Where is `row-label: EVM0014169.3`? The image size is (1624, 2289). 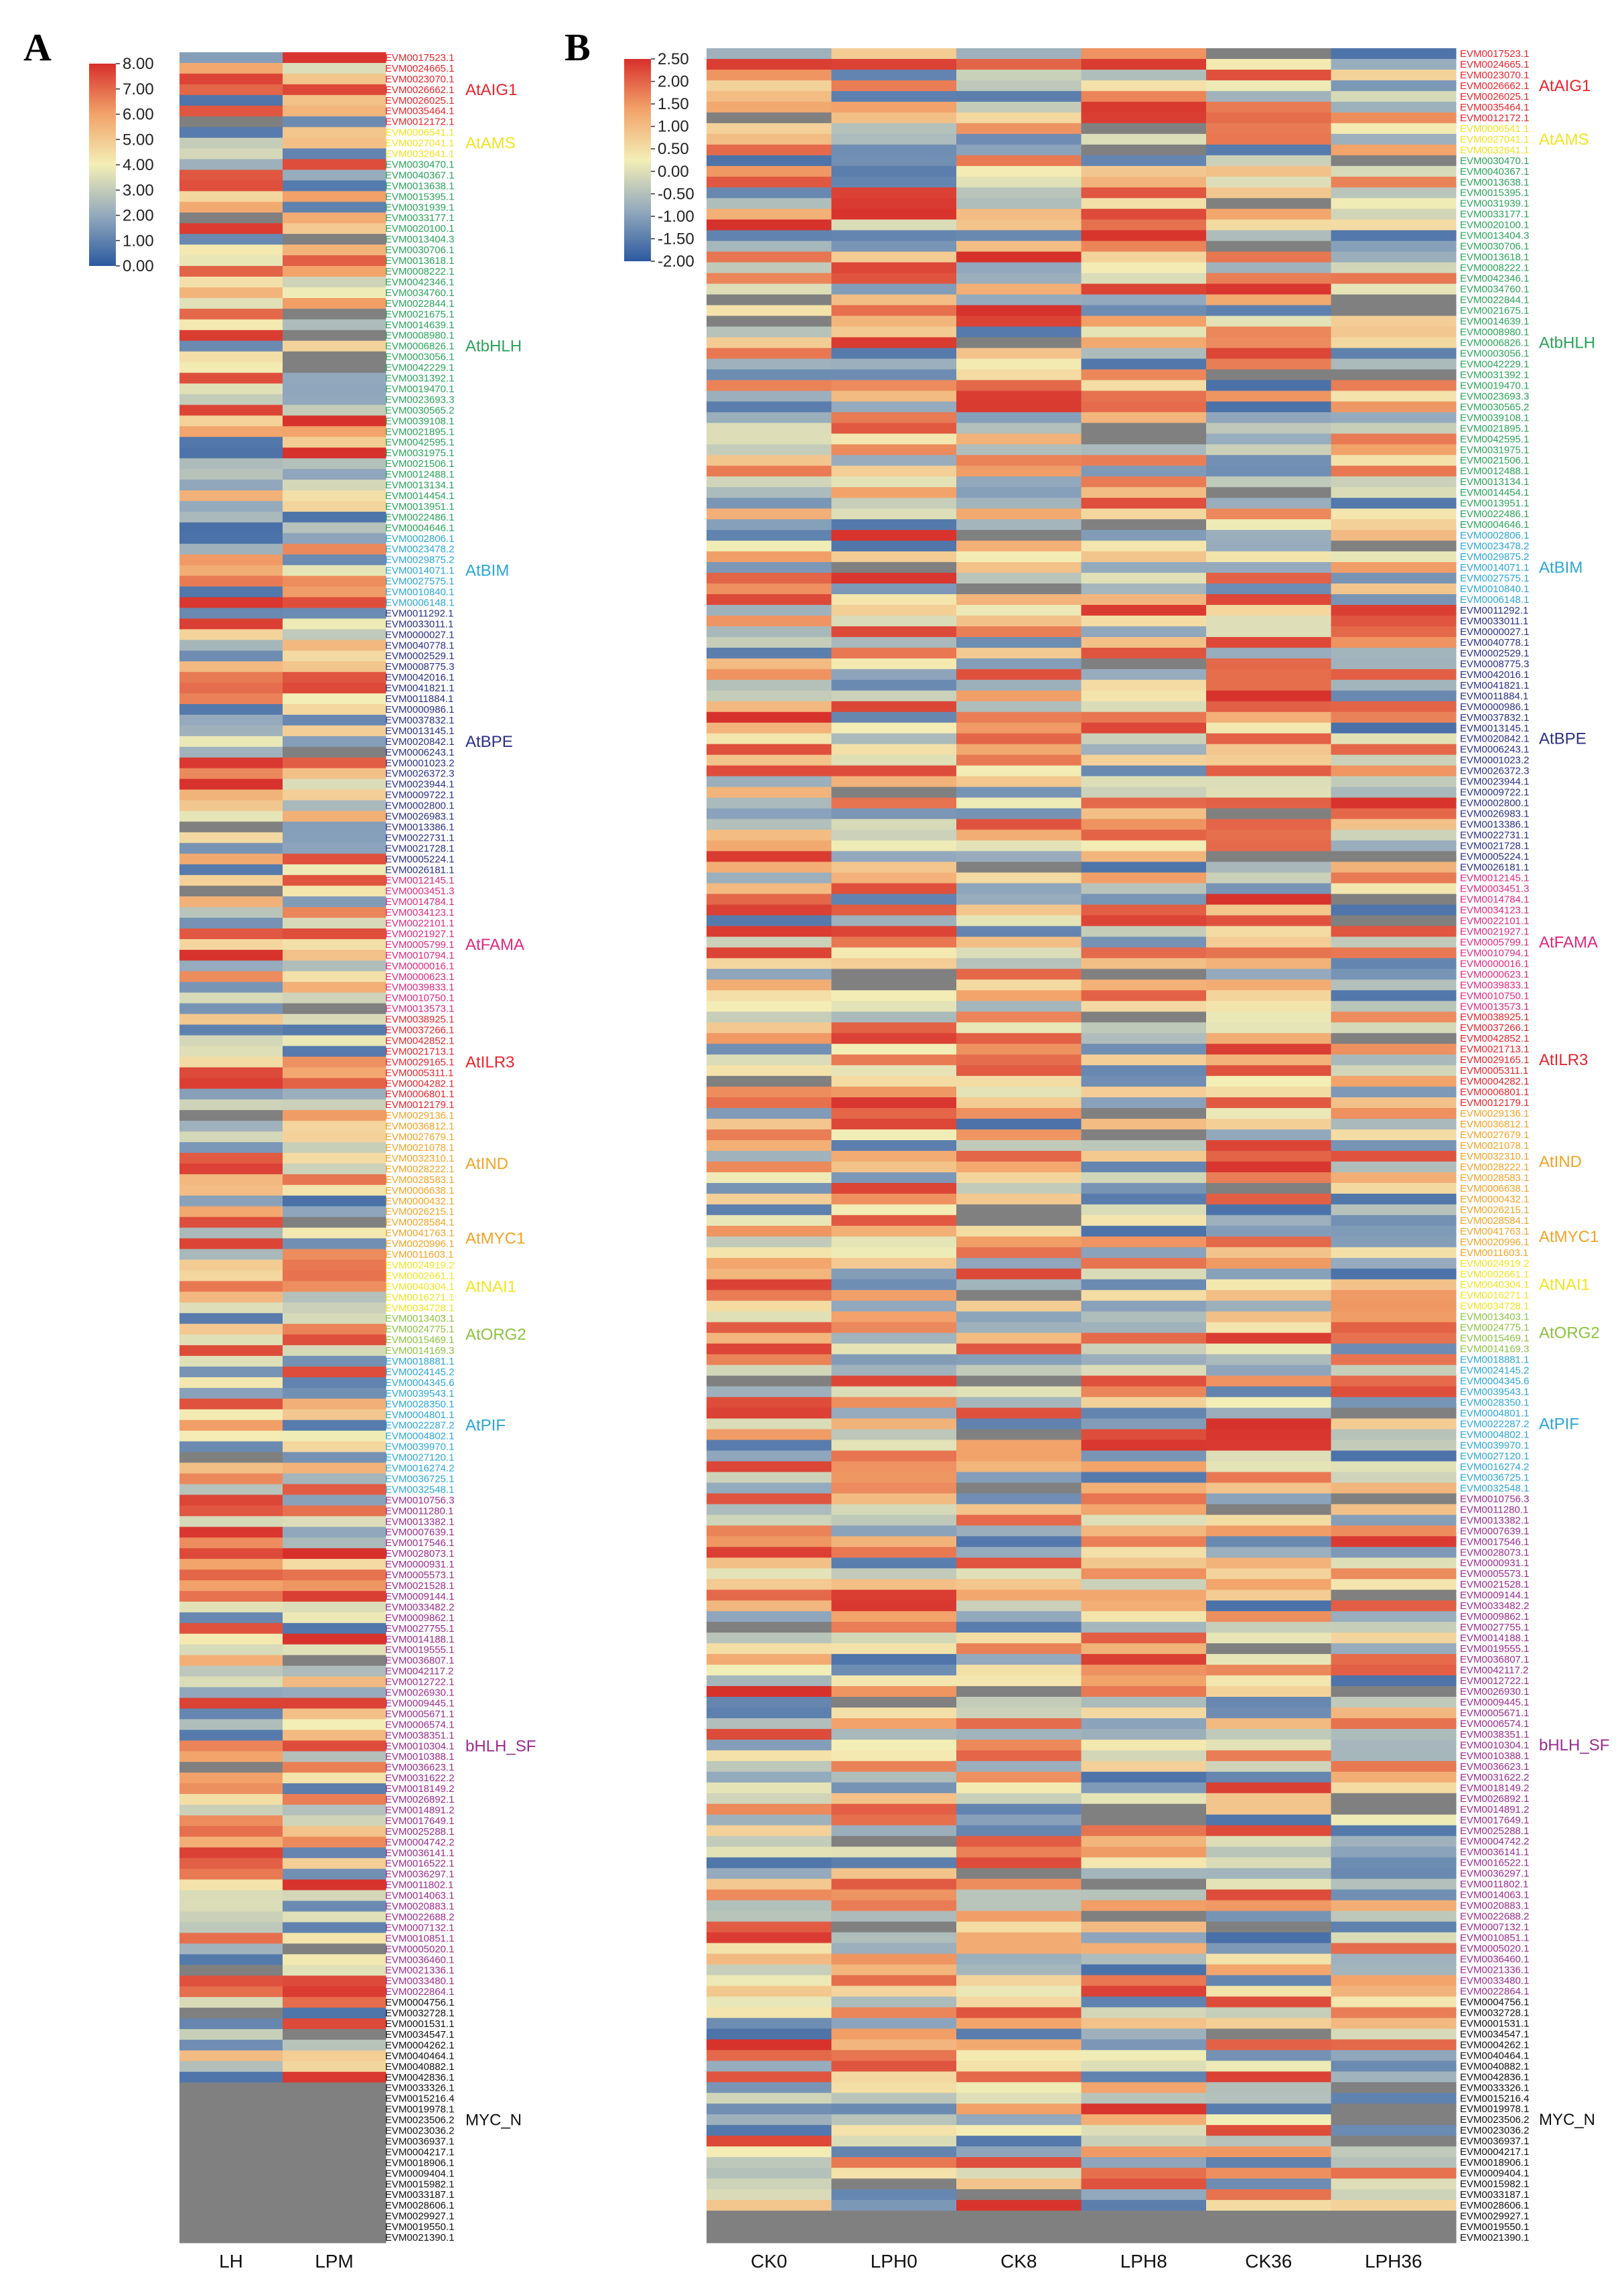 row-label: EVM0014169.3 is located at coordinates (419, 1351).